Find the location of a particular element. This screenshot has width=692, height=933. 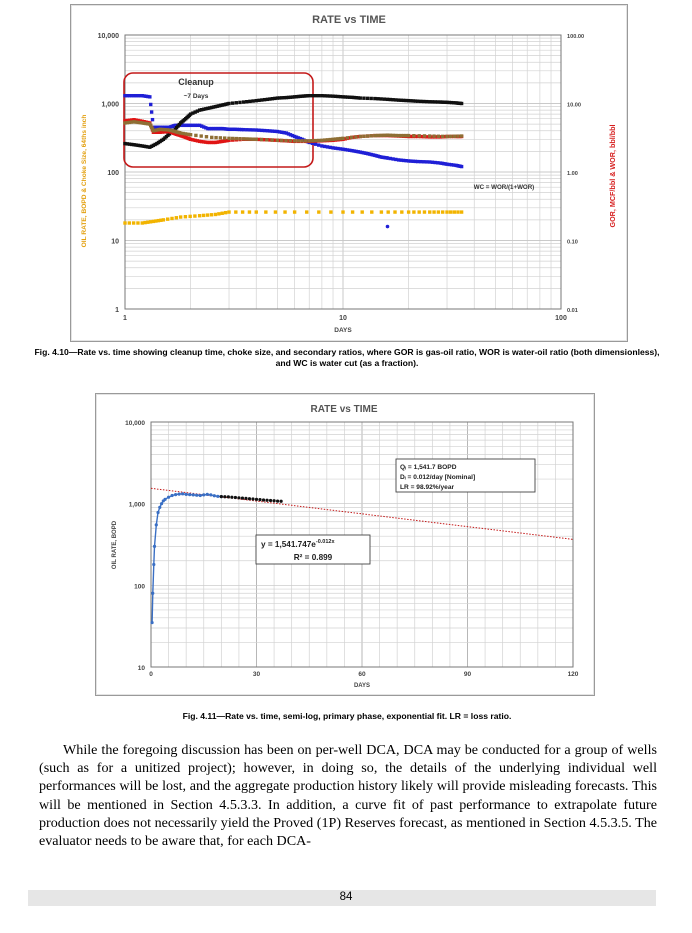

y-tick-label: 1,000 is located at coordinates (110, 105).